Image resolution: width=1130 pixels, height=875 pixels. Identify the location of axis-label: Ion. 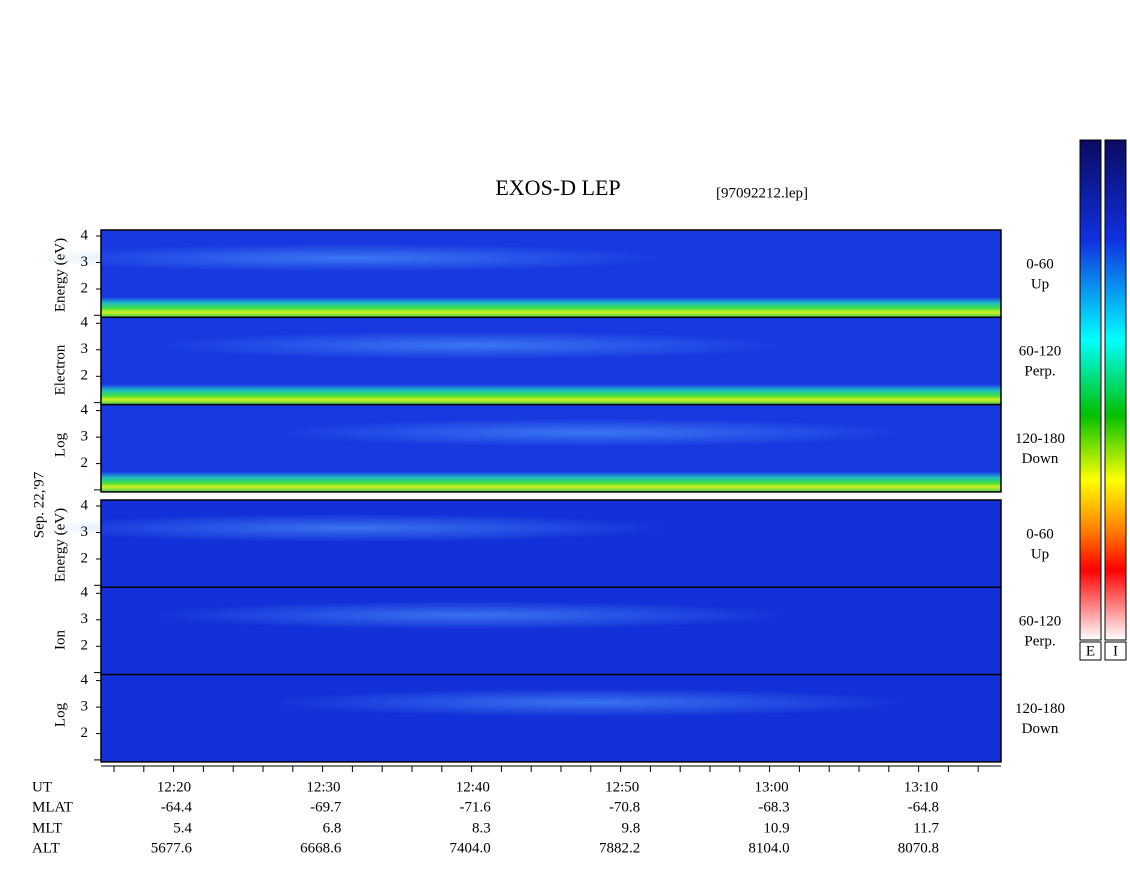
(60, 640).